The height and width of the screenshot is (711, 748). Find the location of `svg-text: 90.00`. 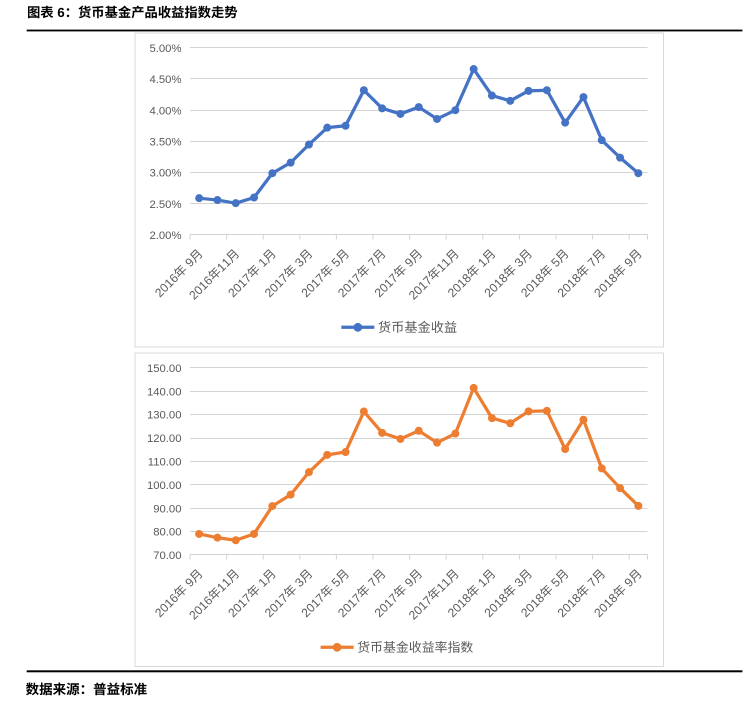

svg-text: 90.00 is located at coordinates (167, 509).